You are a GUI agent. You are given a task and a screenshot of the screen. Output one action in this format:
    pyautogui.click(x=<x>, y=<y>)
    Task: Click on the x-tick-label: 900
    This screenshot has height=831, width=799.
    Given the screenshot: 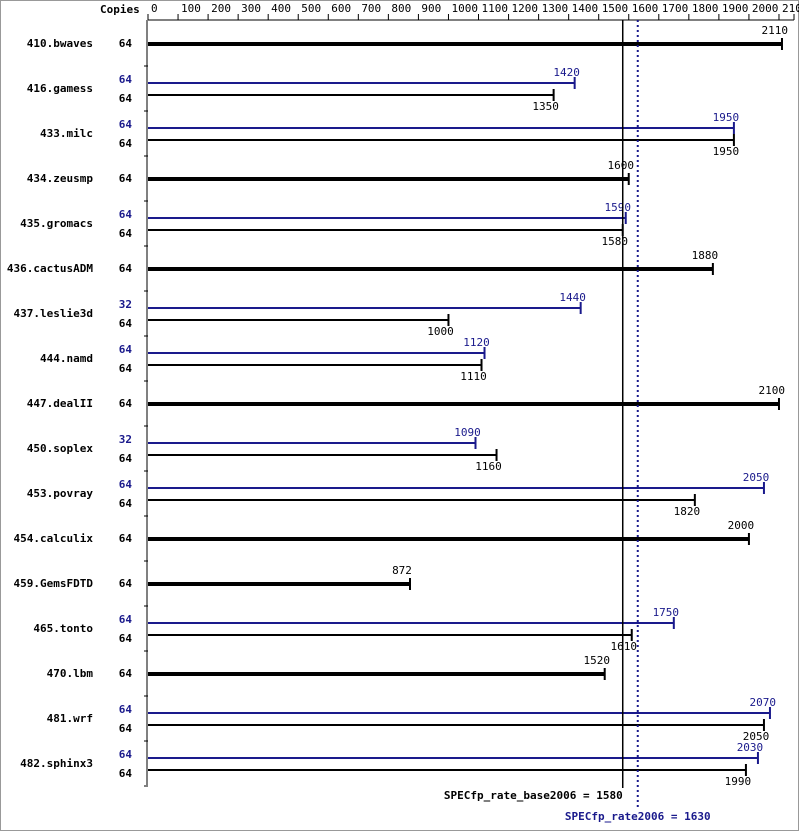 What is the action you would take?
    pyautogui.click(x=431, y=8)
    